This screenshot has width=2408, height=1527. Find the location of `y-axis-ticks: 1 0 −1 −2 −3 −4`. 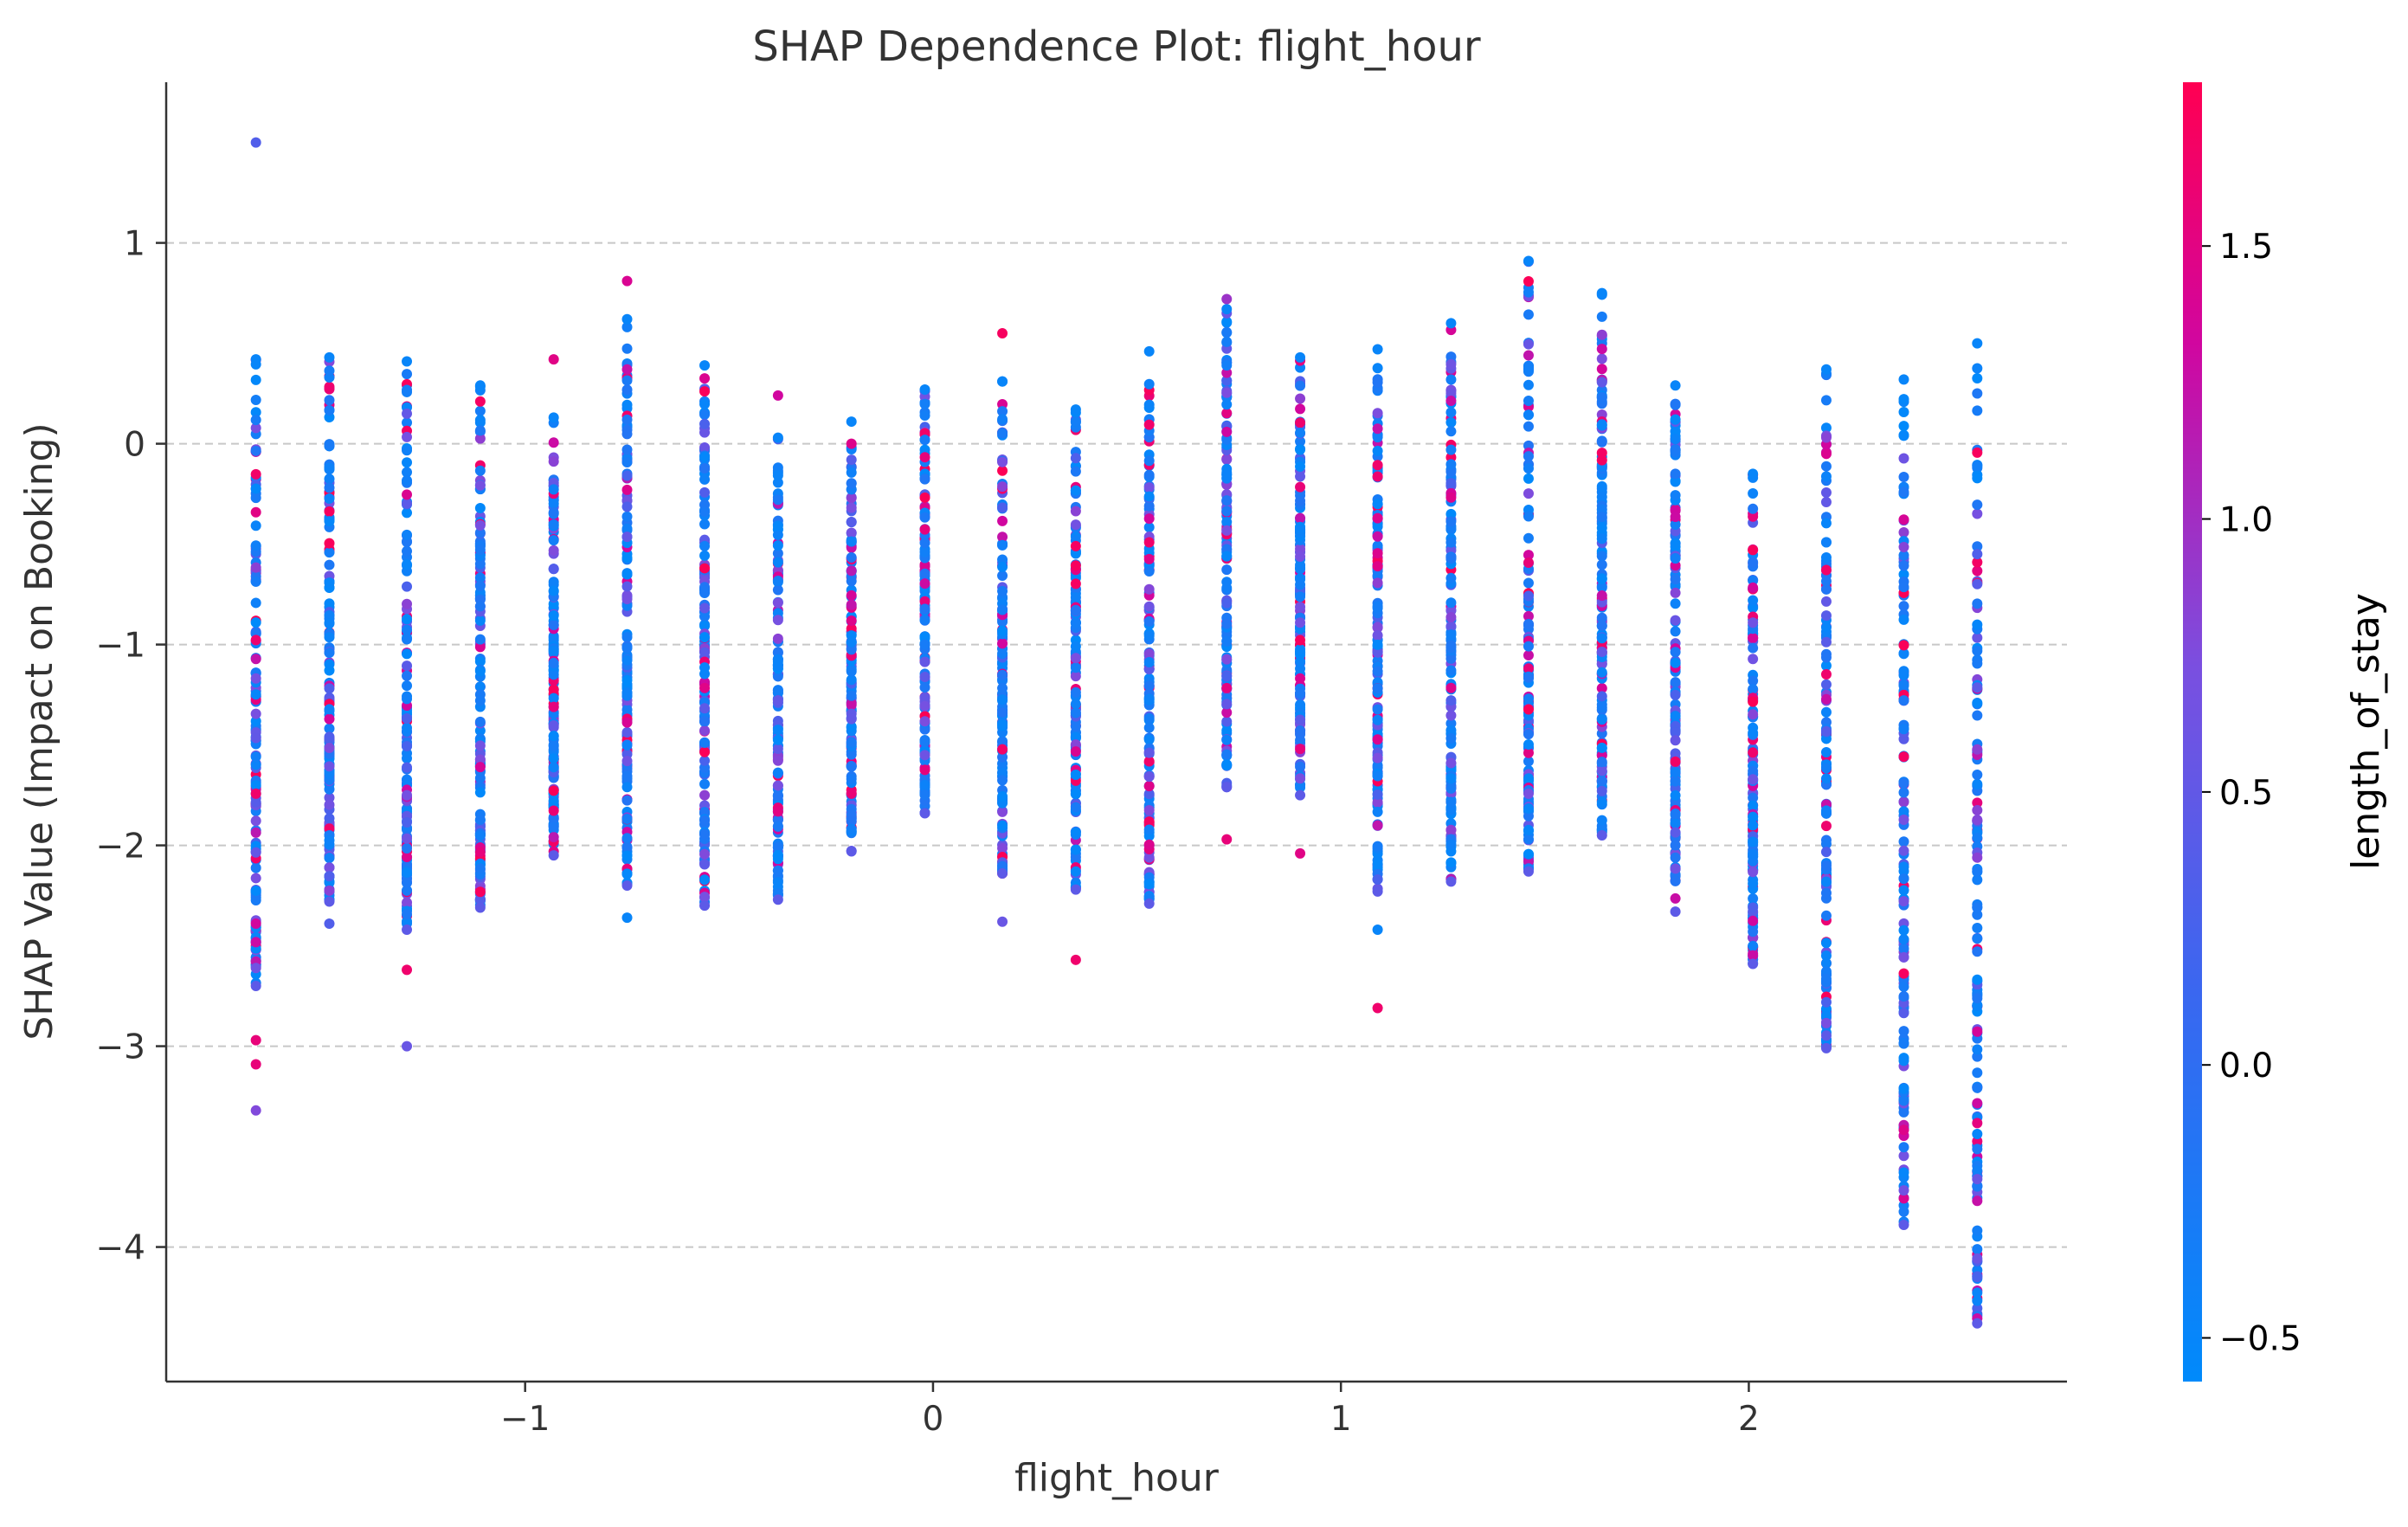

y-axis-ticks: 1 0 −1 −2 −3 −4 is located at coordinates (131, 747).